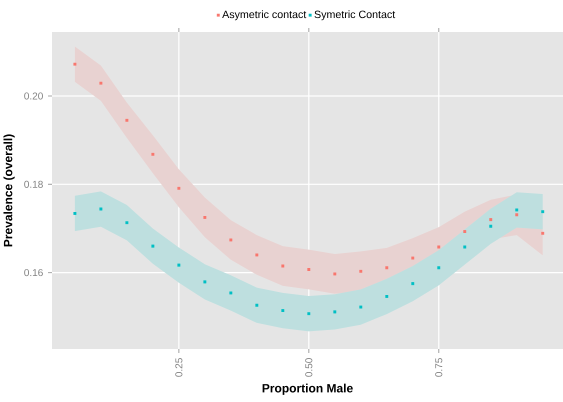 The image size is (563, 402). Describe the element at coordinates (355, 15) in the screenshot. I see `legend-label: Symetric Contact` at that location.